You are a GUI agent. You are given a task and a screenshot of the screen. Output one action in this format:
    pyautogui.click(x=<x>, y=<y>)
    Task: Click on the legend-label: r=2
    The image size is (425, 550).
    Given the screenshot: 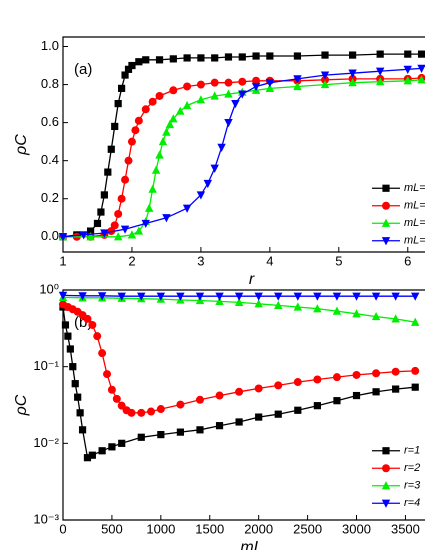 What is the action you would take?
    pyautogui.click(x=412, y=468)
    